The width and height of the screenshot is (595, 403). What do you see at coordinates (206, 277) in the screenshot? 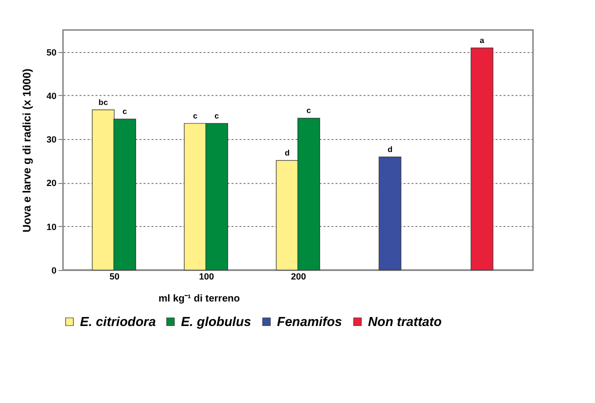
I see `x-tick-label: 100` at bounding box center [206, 277].